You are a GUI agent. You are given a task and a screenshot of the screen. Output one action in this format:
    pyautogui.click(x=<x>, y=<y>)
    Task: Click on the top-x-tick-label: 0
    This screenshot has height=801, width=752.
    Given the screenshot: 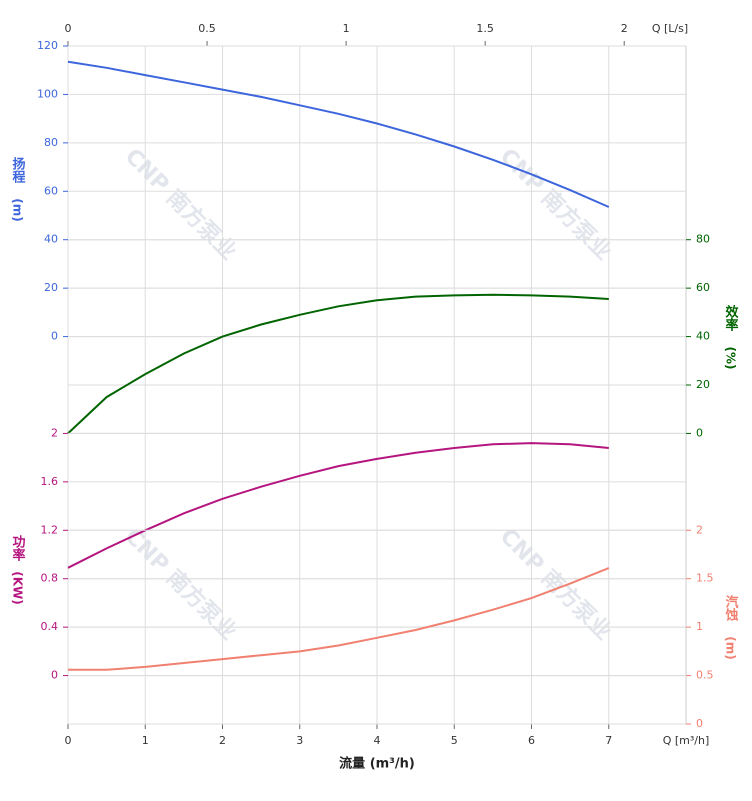 What is the action you would take?
    pyautogui.click(x=68, y=28)
    